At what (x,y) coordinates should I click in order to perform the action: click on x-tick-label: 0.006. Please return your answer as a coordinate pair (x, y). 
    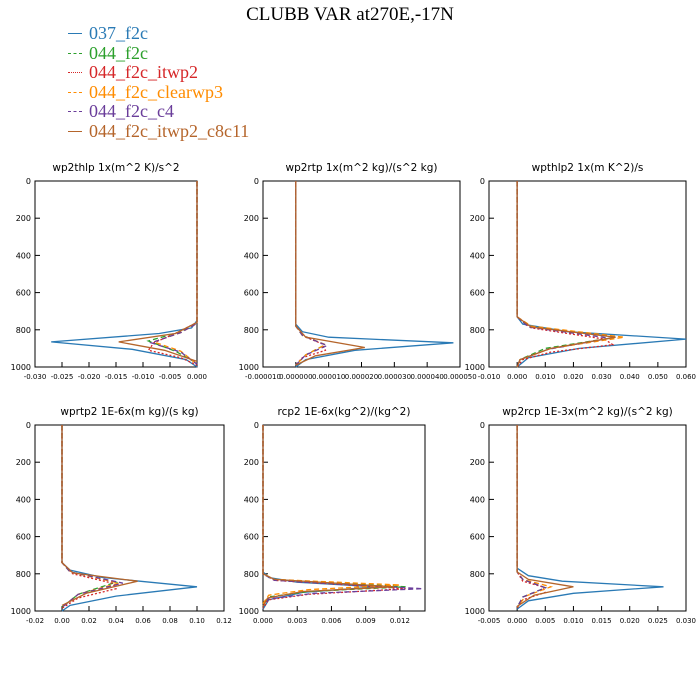
    Looking at the image, I should click on (331, 621).